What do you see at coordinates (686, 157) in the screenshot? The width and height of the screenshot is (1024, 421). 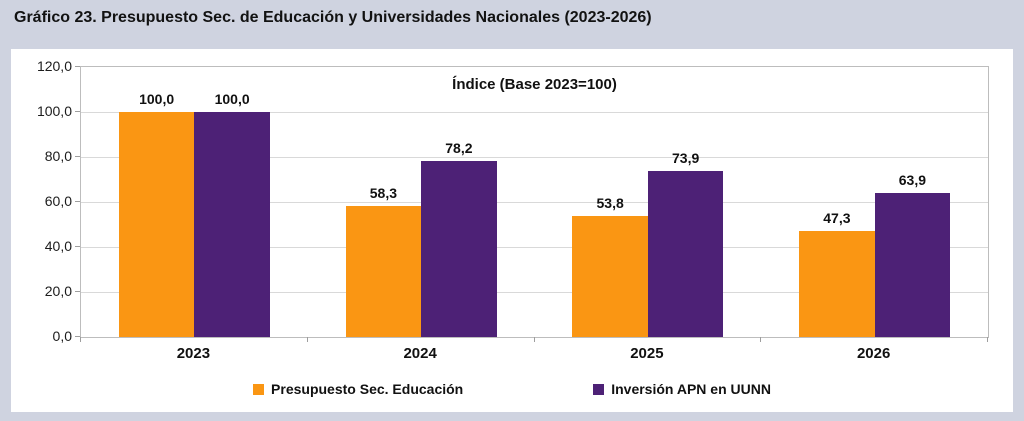 I see `bar-value-label: 73,9` at bounding box center [686, 157].